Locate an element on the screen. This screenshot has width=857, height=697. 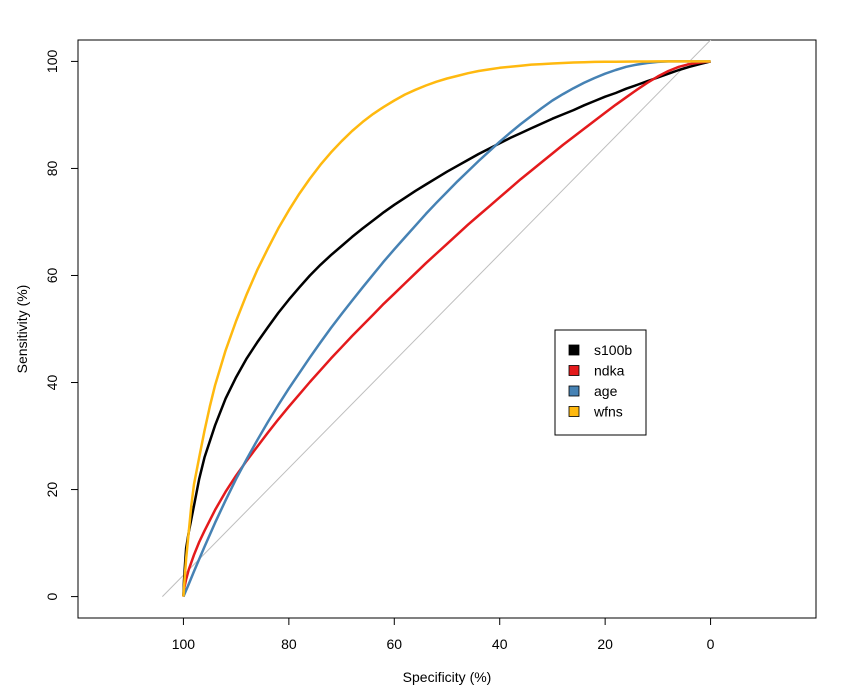
legend-swatch-age is located at coordinates (574, 391).